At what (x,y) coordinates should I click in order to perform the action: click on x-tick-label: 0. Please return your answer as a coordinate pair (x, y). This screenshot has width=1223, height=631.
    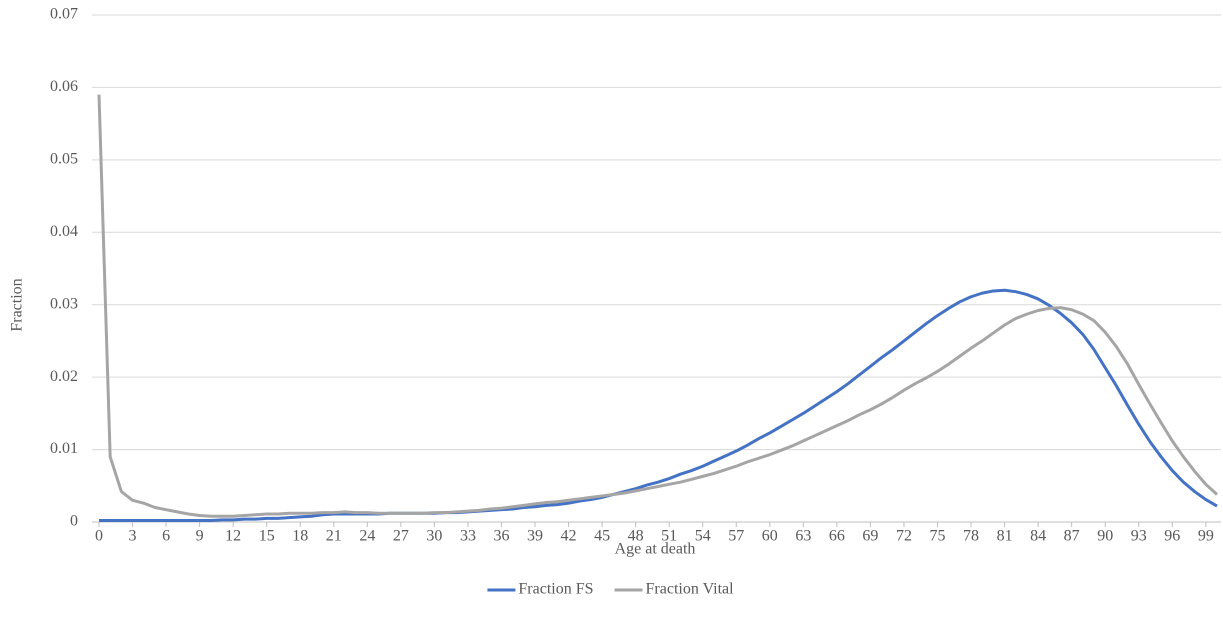
    Looking at the image, I should click on (99, 536).